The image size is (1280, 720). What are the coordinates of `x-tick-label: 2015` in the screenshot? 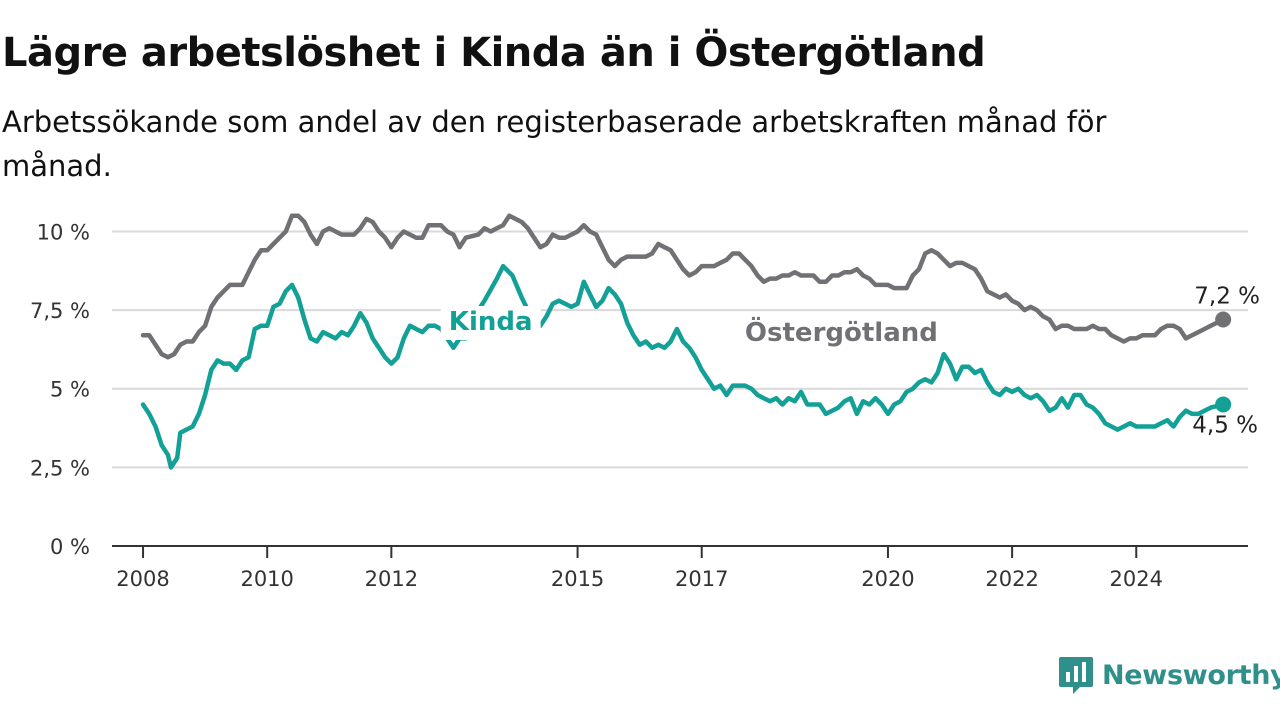 It's located at (577, 579).